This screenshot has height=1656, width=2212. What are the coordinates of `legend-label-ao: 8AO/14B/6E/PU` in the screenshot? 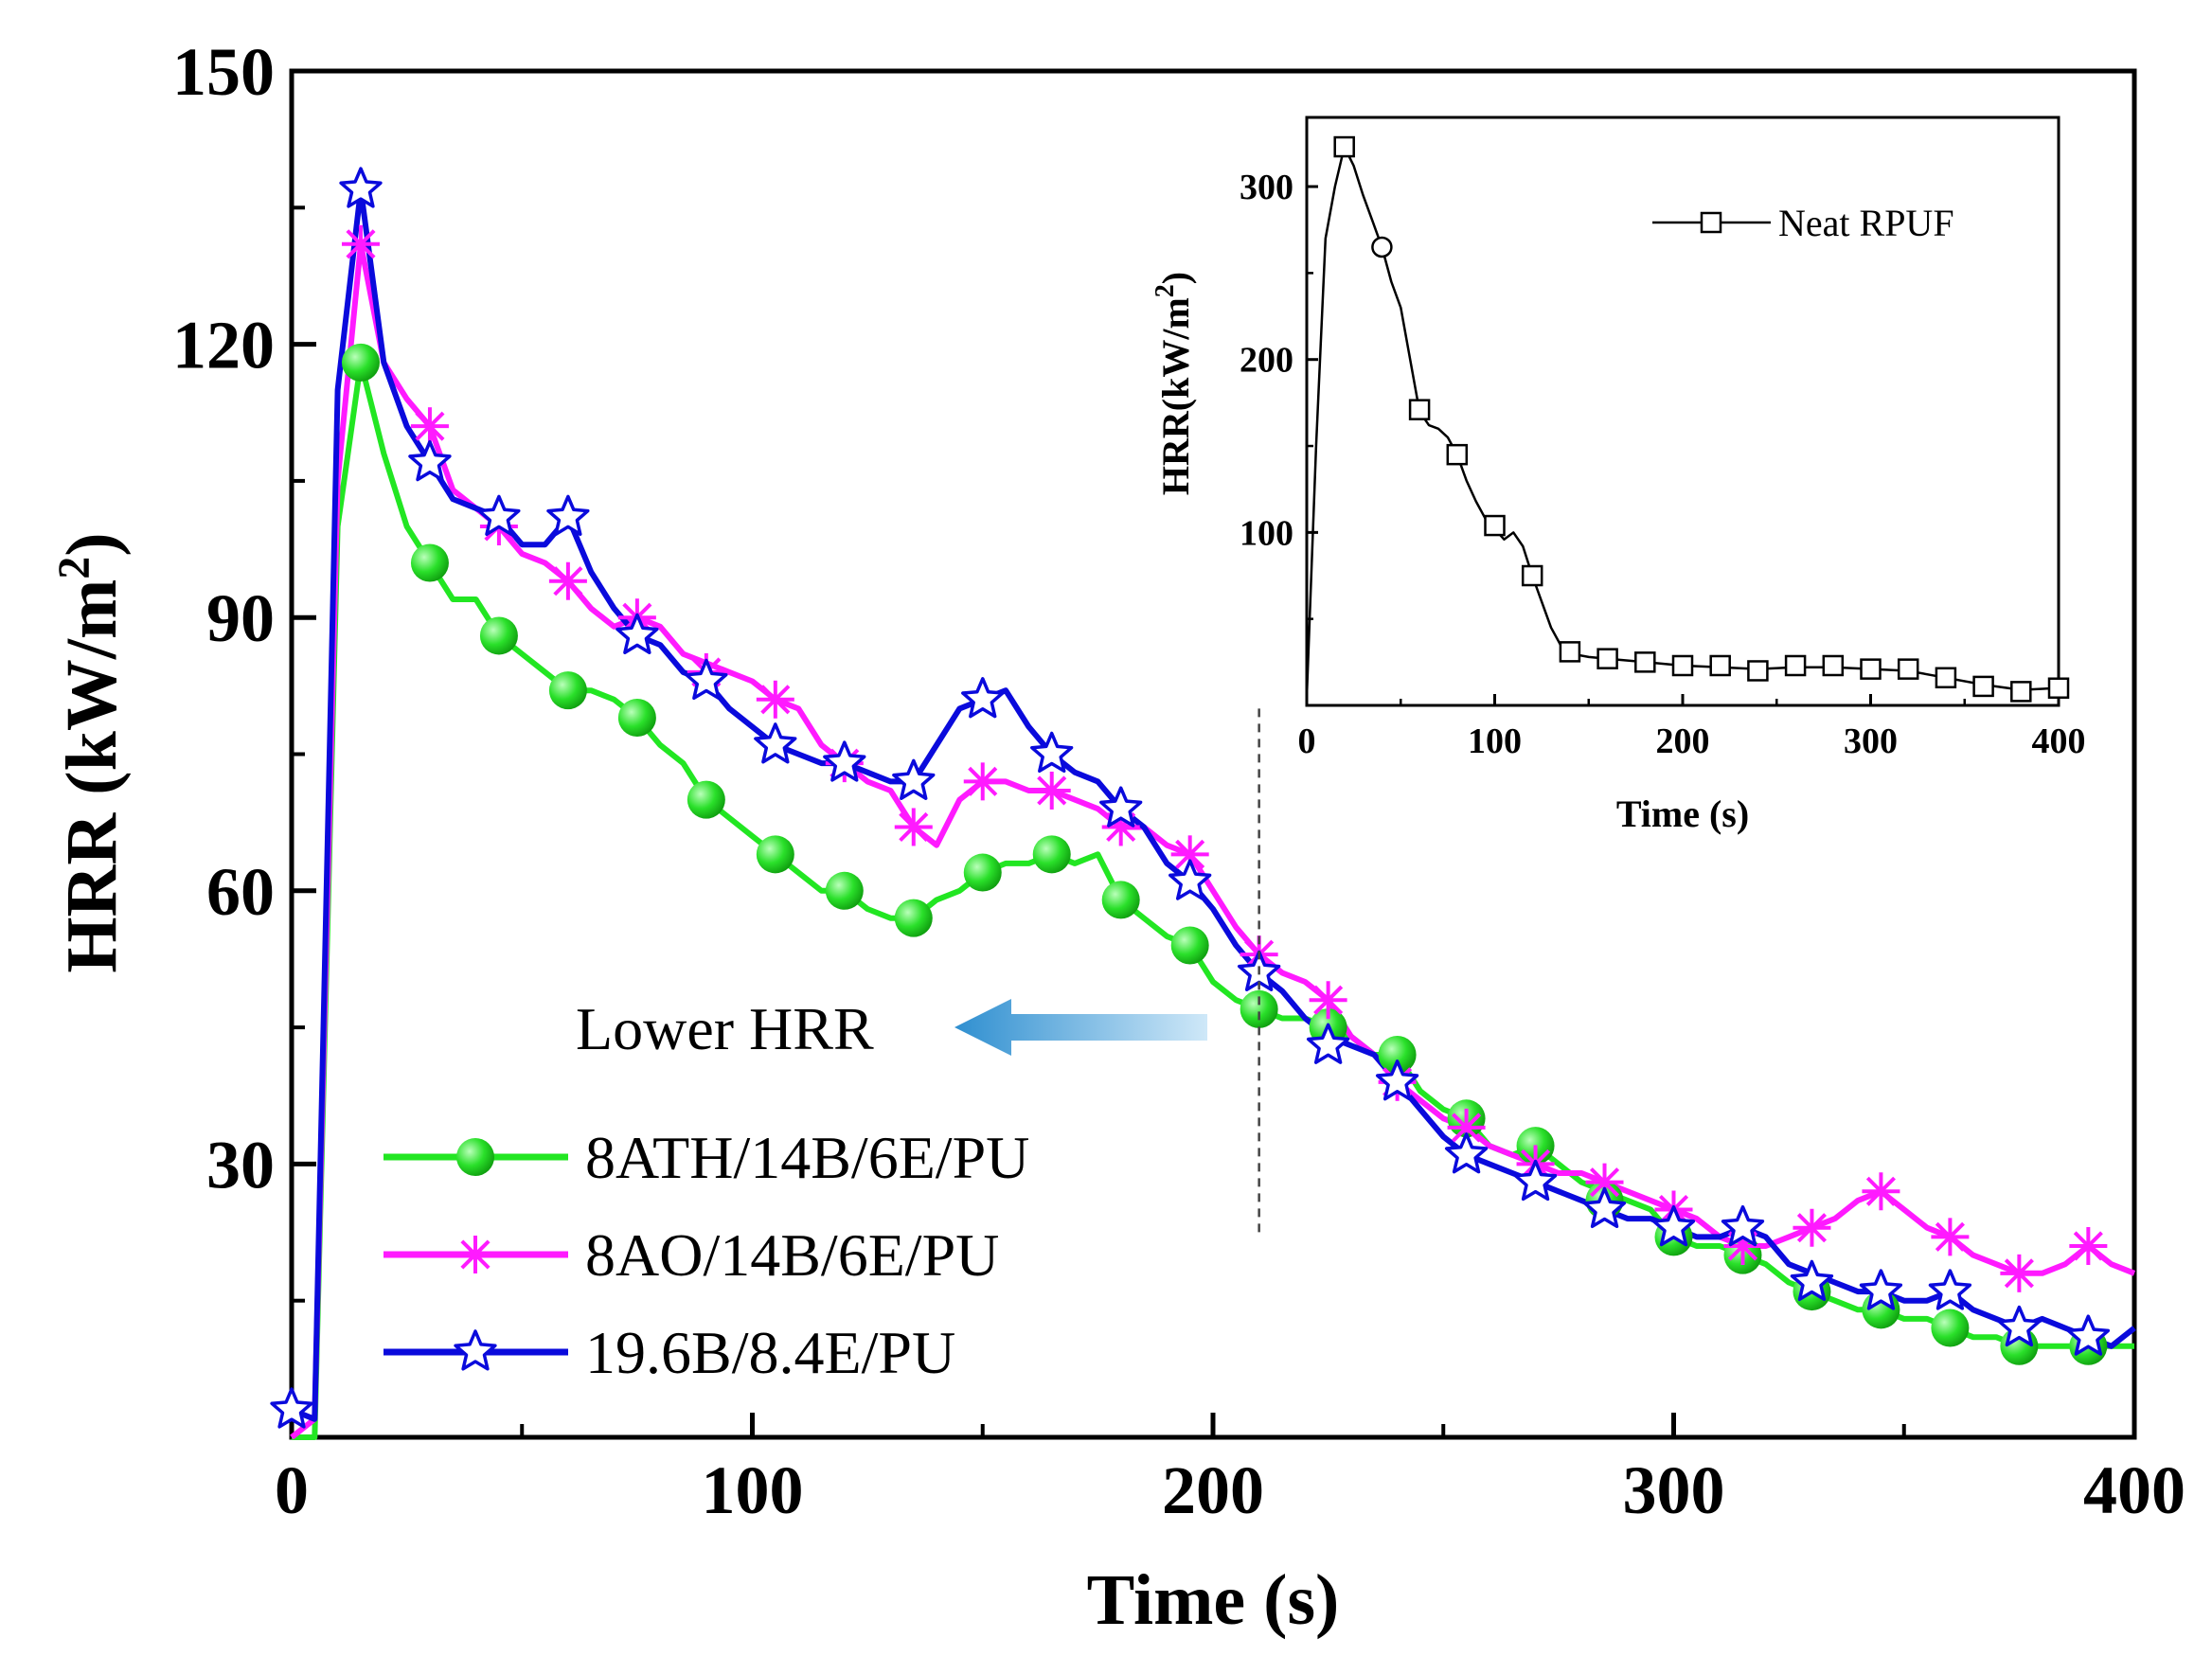 It's located at (792, 1255).